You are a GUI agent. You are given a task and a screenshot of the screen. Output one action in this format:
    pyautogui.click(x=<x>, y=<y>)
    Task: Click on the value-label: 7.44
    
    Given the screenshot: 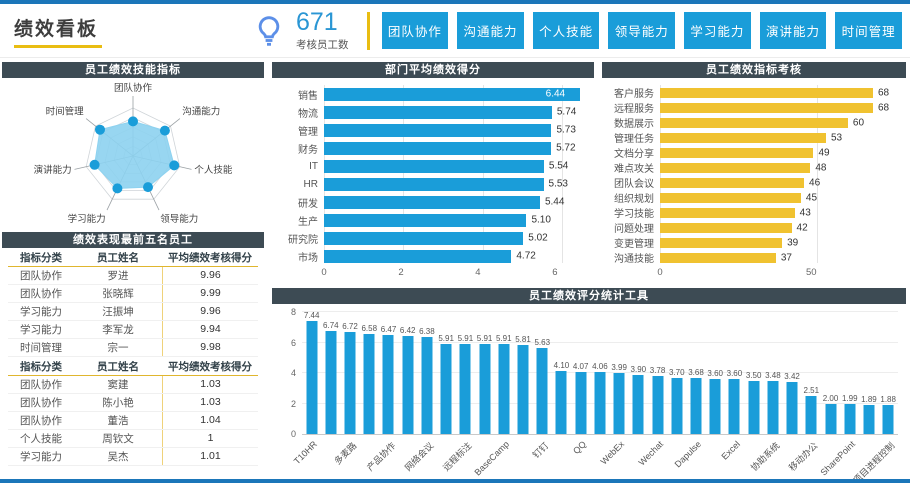 What is the action you would take?
    pyautogui.click(x=311, y=315)
    